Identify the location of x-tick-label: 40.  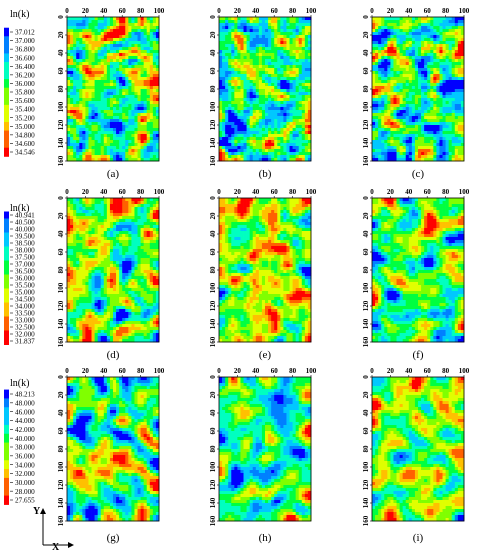
(256, 11).